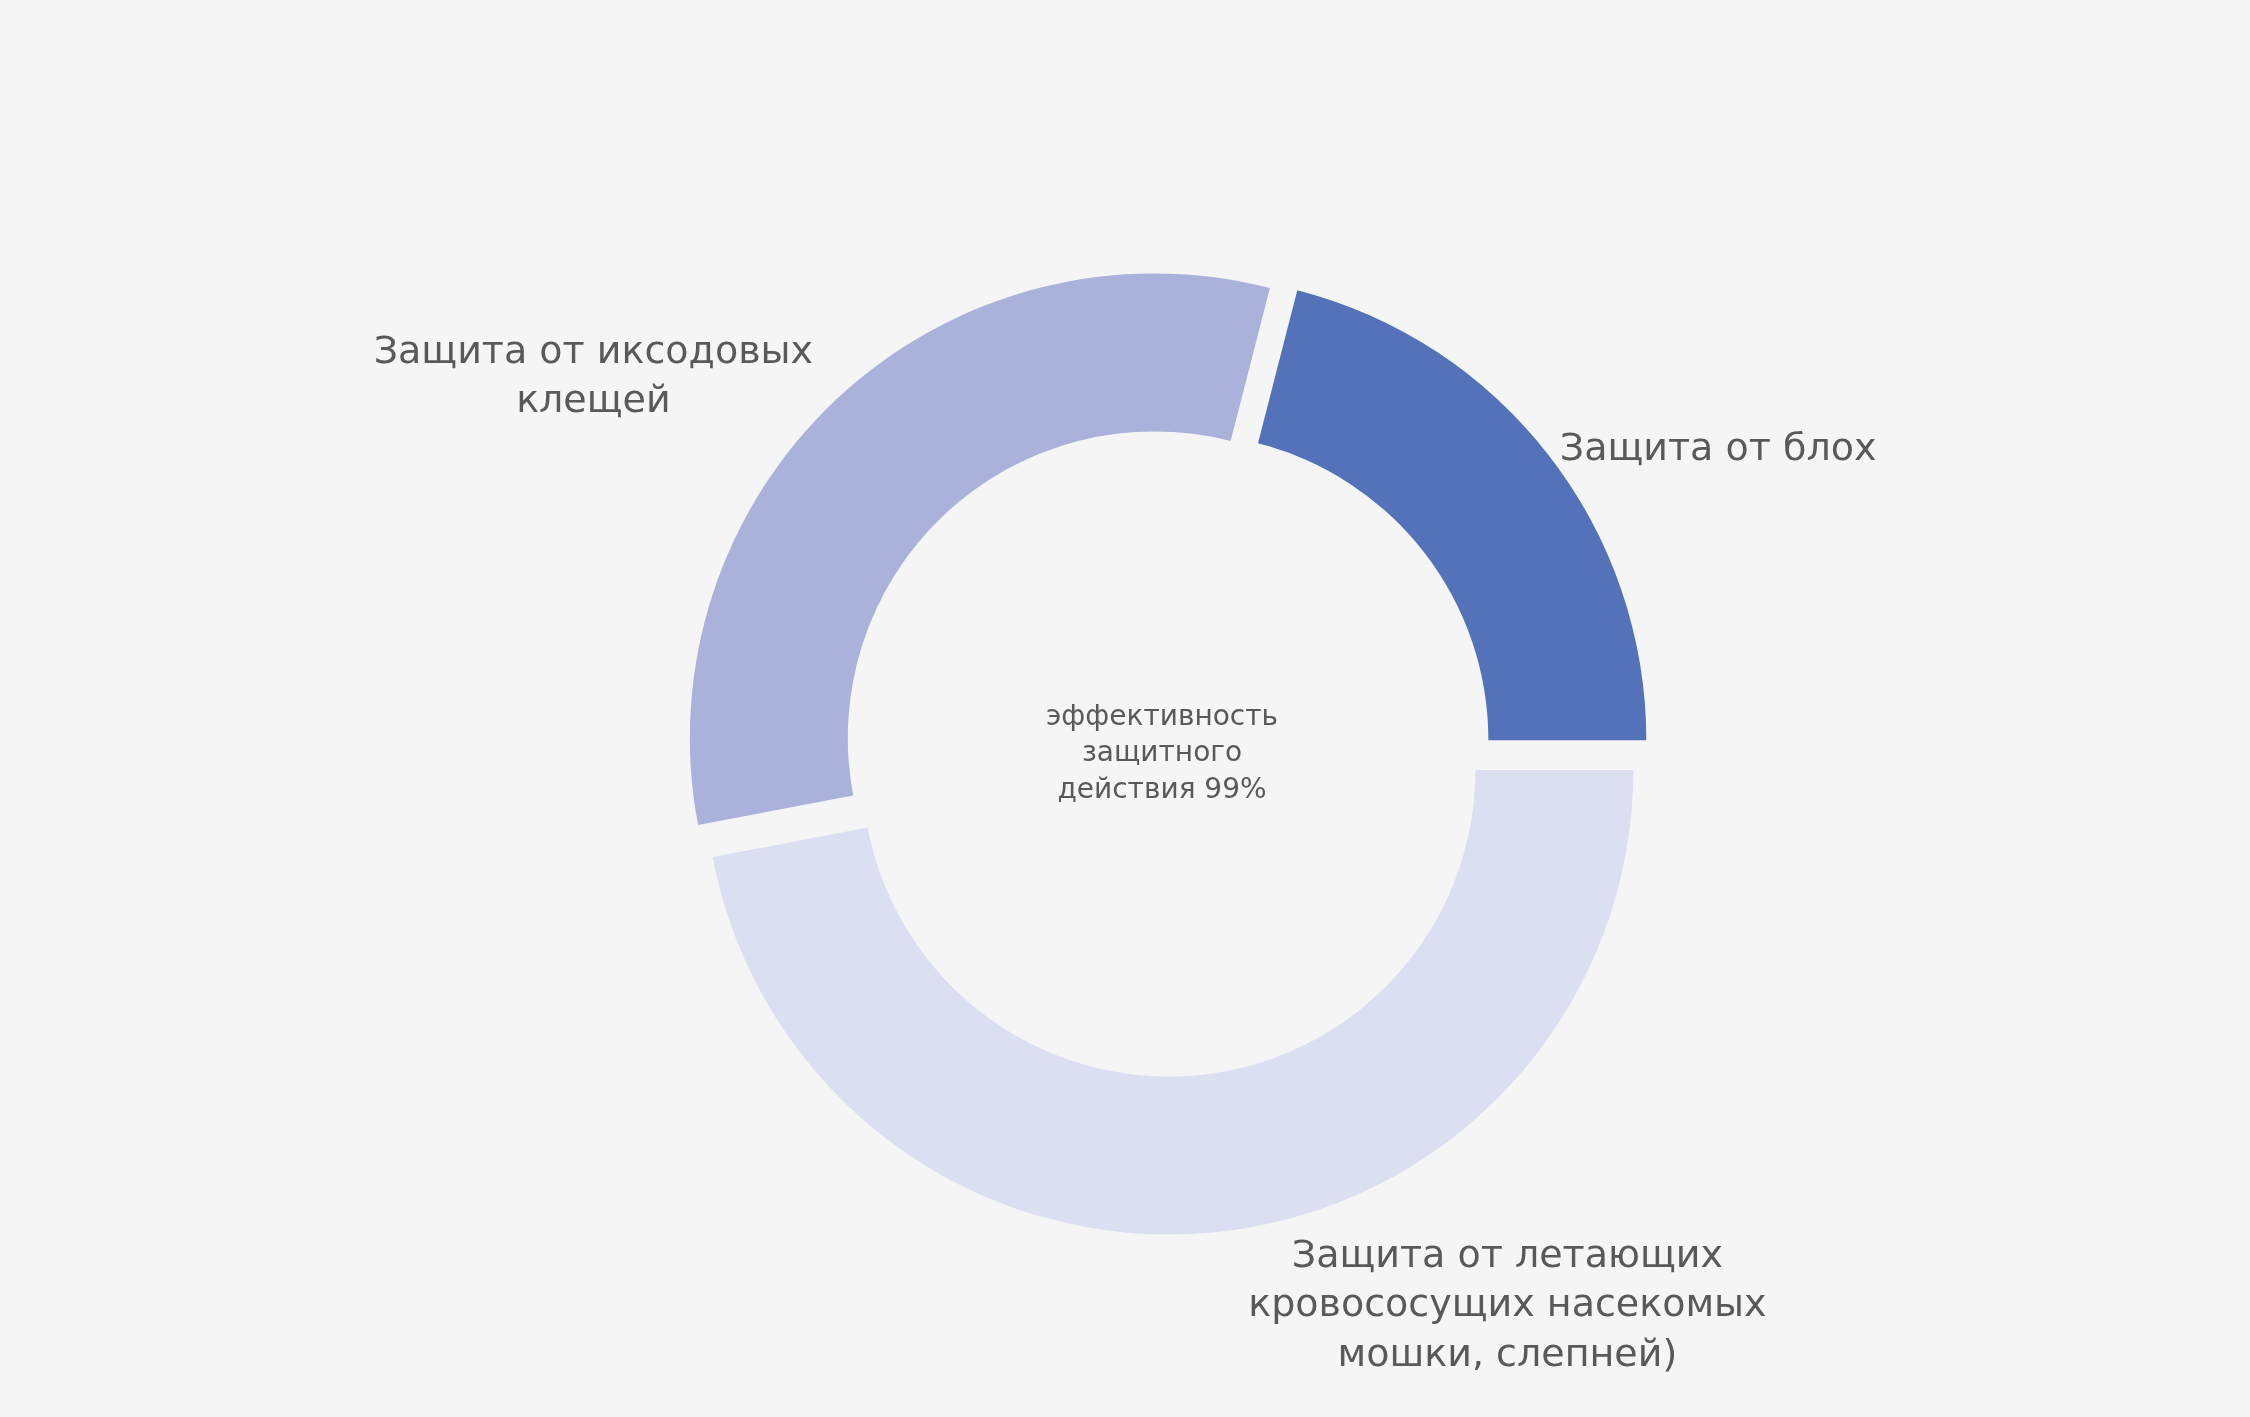  What do you see at coordinates (1718, 447) in the screenshot?
I see `slice-label: Защита от блох` at bounding box center [1718, 447].